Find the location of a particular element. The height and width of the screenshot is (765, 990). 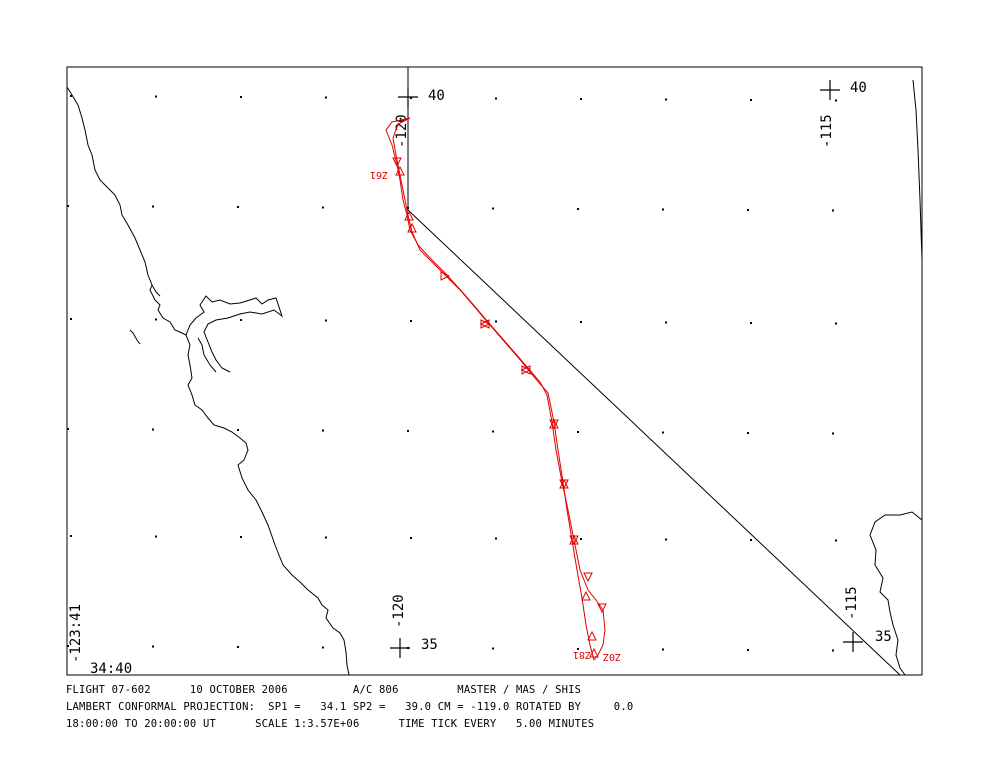

flight-track-return is located at coordinates (493, 389).